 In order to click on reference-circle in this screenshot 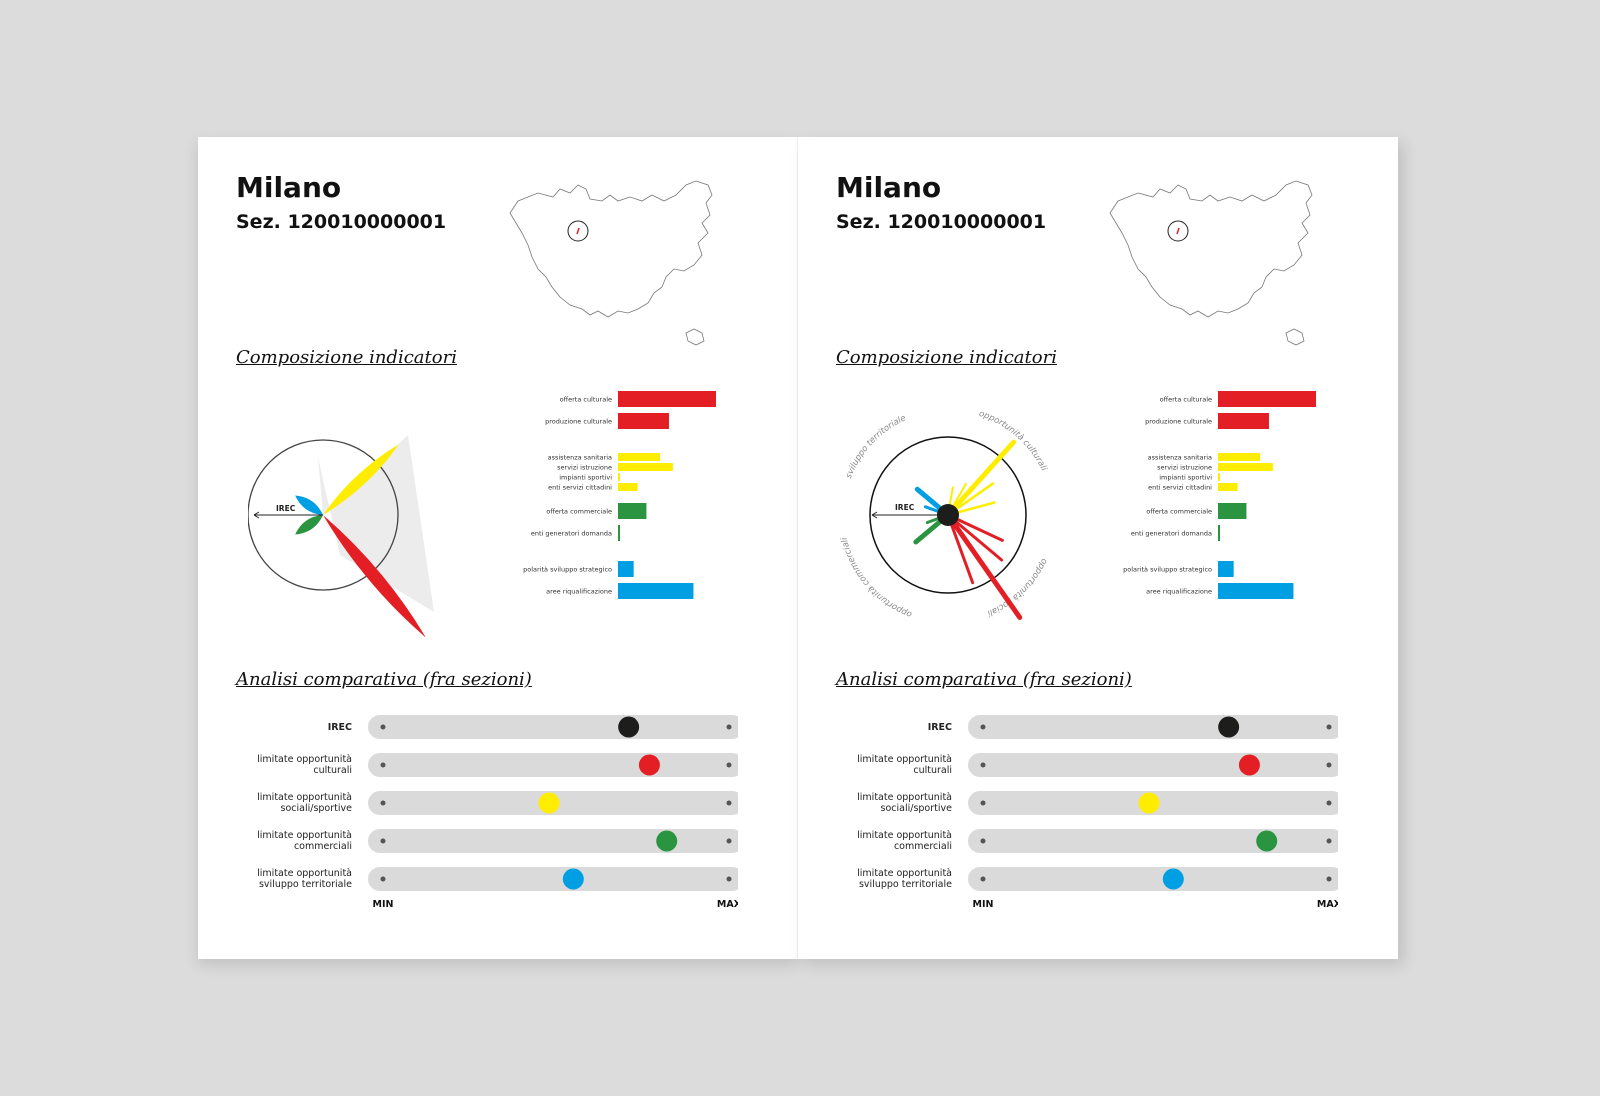, I will do `click(948, 515)`.